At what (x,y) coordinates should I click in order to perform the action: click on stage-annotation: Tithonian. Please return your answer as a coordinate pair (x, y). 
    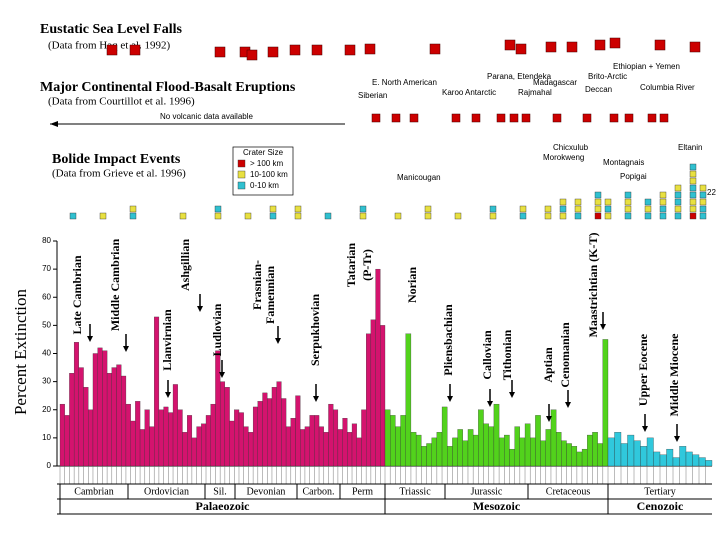
    Looking at the image, I should click on (507, 354).